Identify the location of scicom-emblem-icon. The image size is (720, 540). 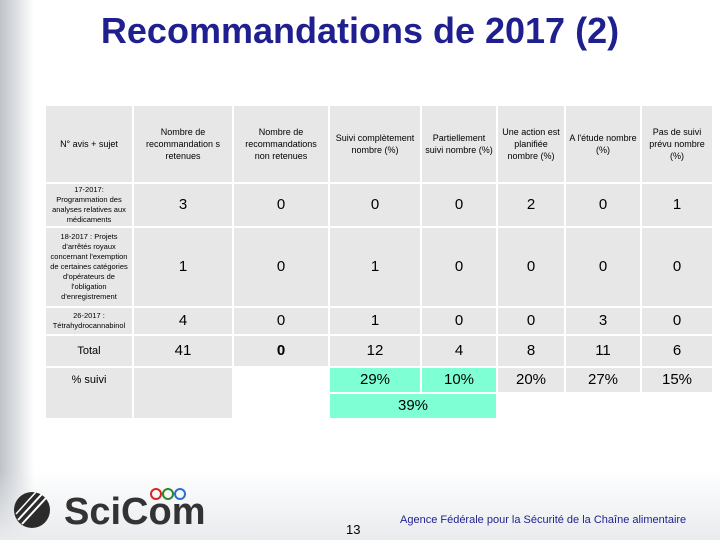
(32, 509).